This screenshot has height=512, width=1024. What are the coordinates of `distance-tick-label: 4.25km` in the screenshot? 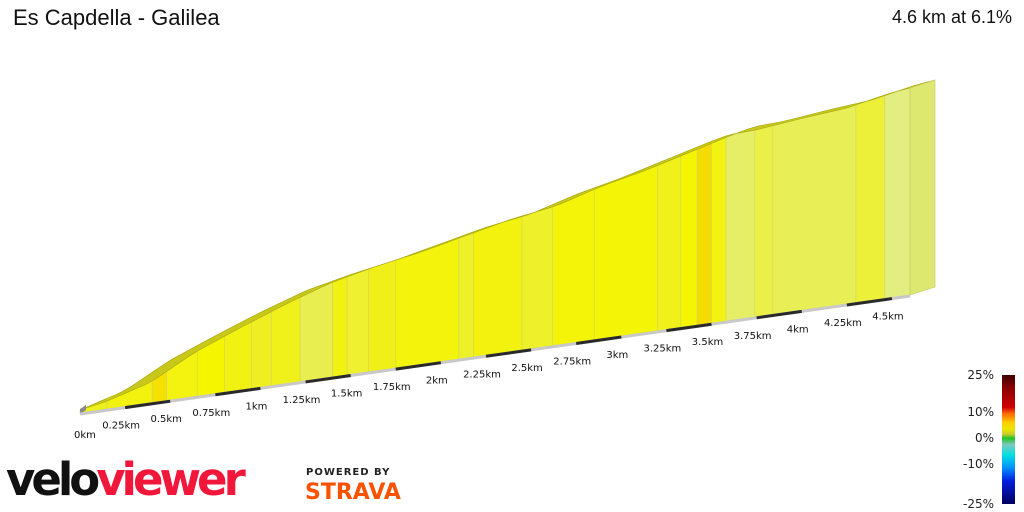 It's located at (843, 323).